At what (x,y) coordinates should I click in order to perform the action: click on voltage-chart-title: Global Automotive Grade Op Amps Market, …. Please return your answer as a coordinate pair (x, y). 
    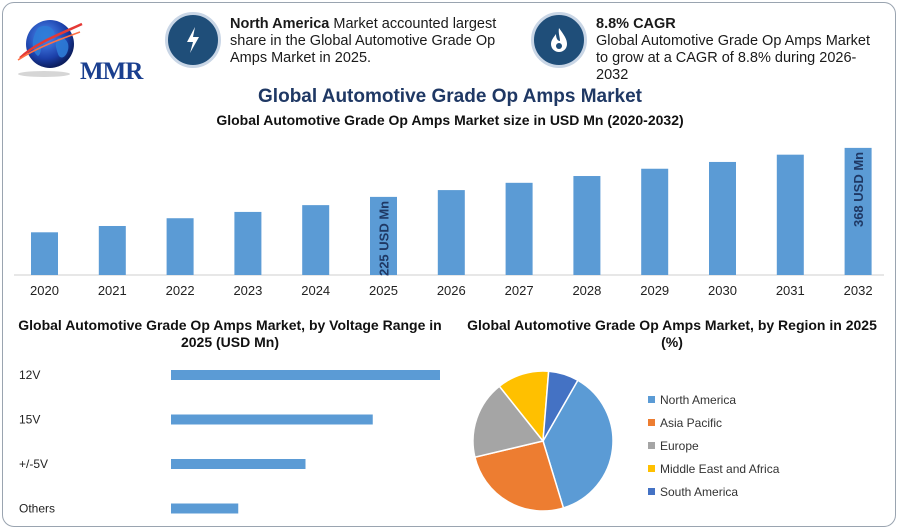
    Looking at the image, I should click on (230, 333).